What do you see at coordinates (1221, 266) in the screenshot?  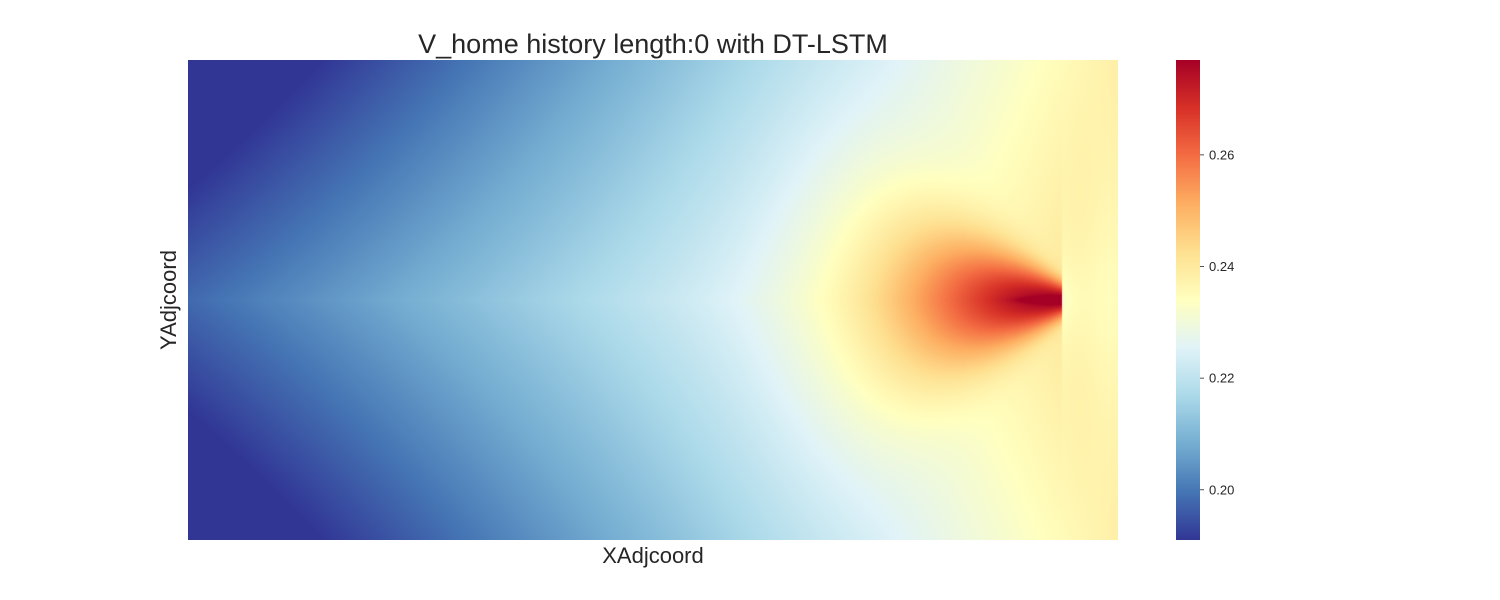 I see `colorbar-tick-label: 0.24` at bounding box center [1221, 266].